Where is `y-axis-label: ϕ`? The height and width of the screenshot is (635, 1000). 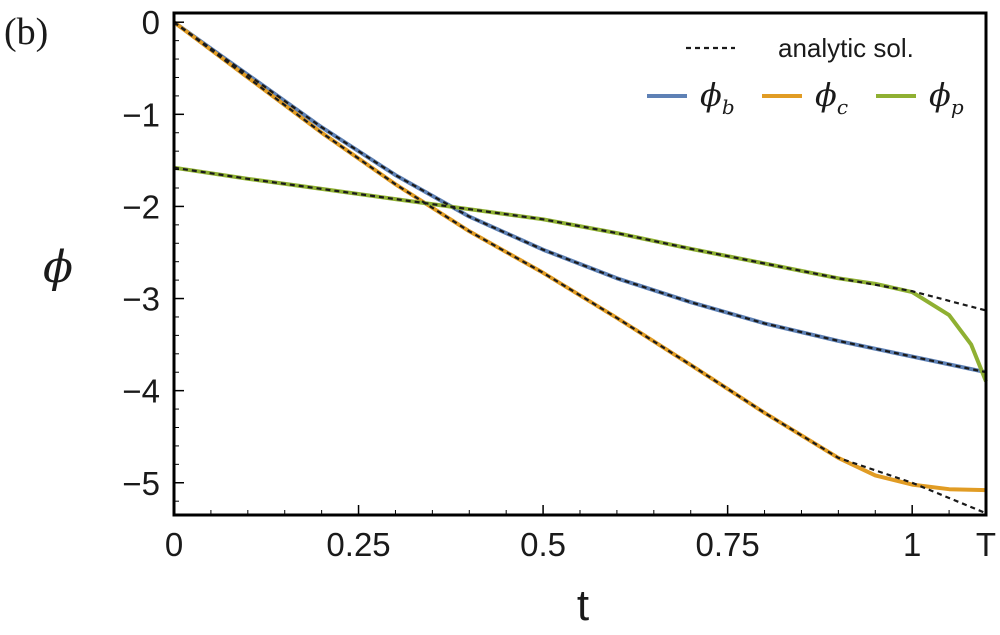
y-axis-label: ϕ is located at coordinates (58, 267).